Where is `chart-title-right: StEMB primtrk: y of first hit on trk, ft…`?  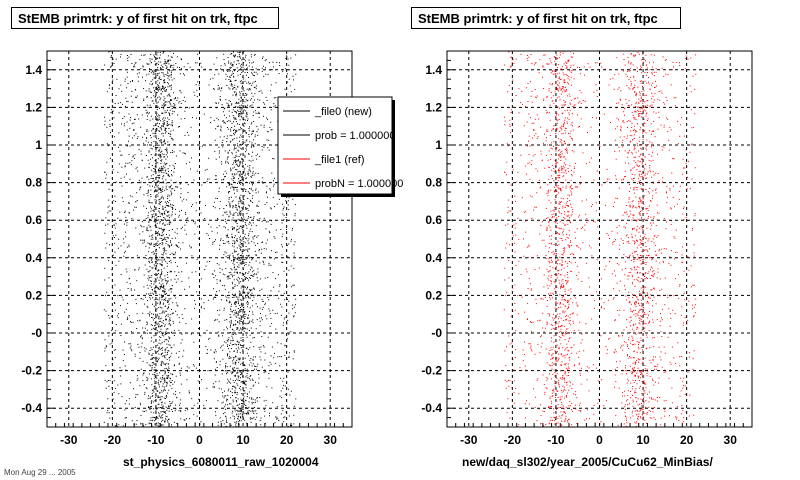 chart-title-right: StEMB primtrk: y of first hit on trk, ft… is located at coordinates (546, 18).